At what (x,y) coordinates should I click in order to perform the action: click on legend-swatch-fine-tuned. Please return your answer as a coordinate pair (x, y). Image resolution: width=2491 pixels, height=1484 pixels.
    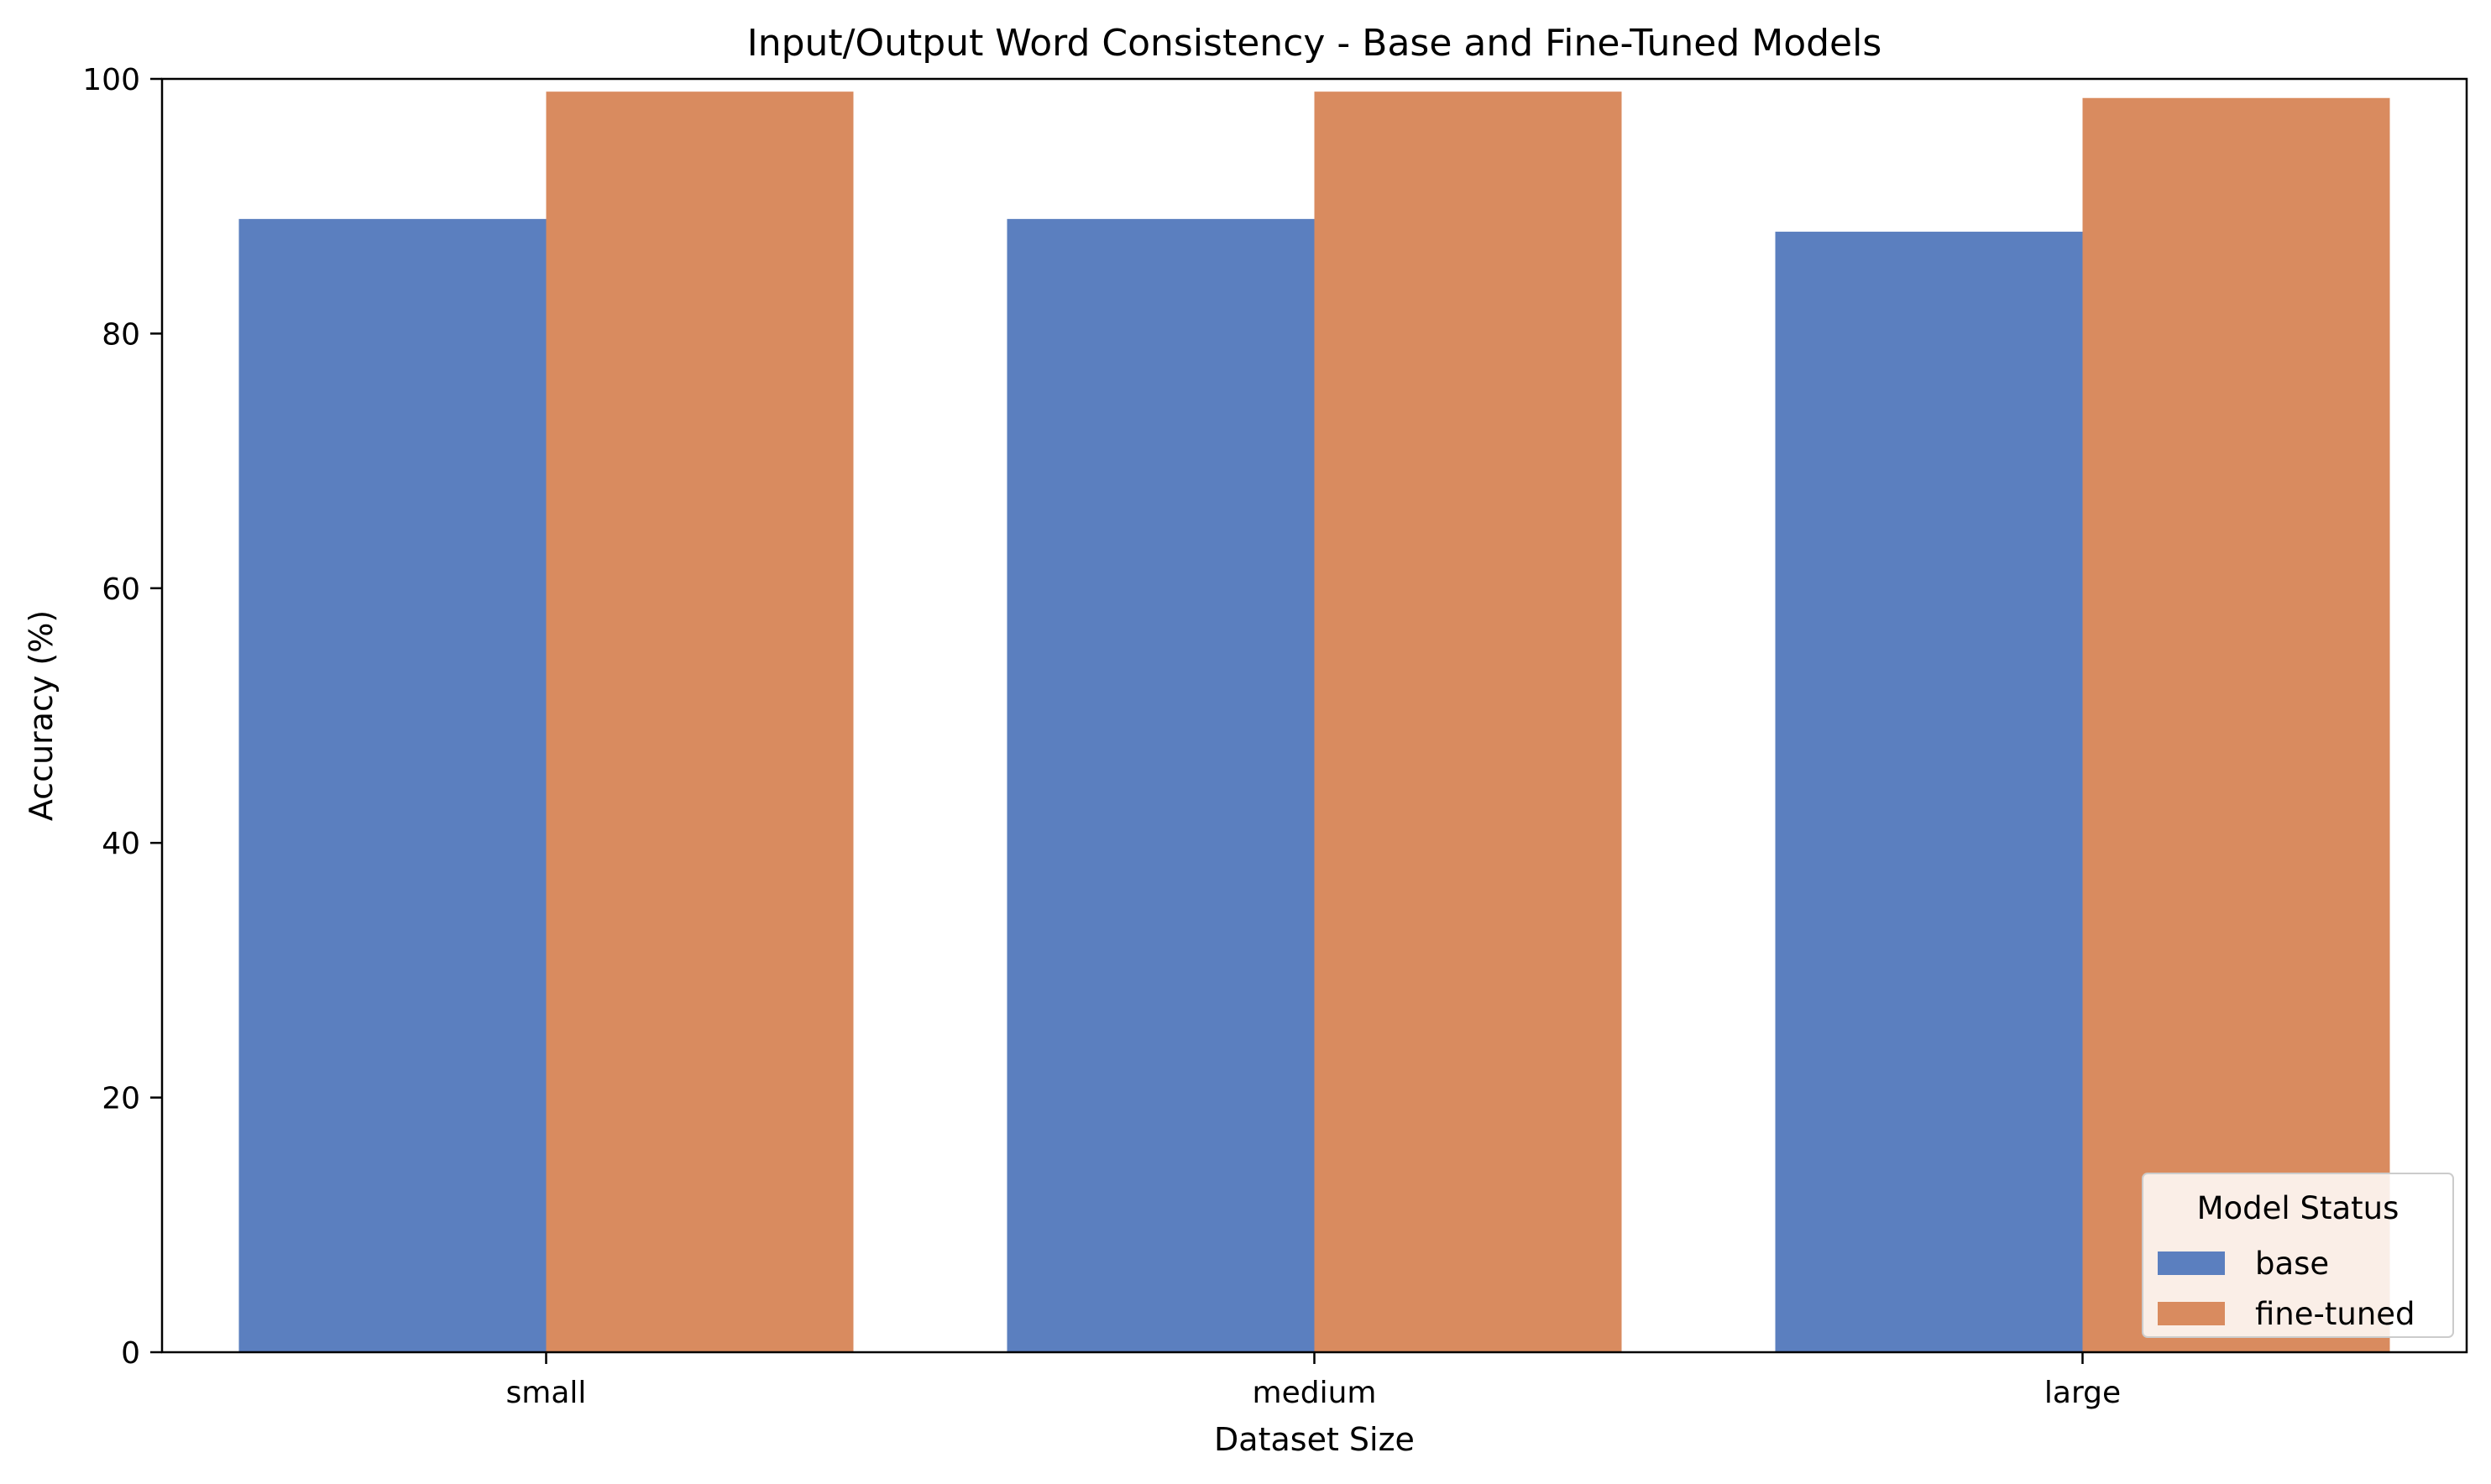
    Looking at the image, I should click on (2192, 1313).